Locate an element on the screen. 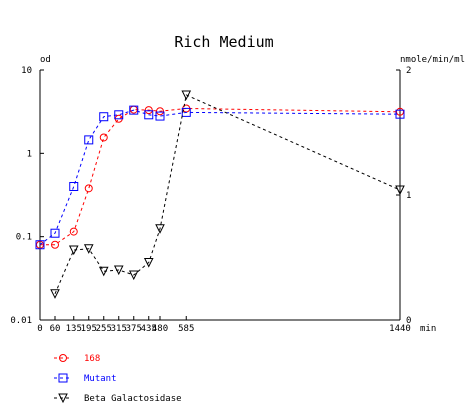  x-tick-label: 0 is located at coordinates (39, 329).